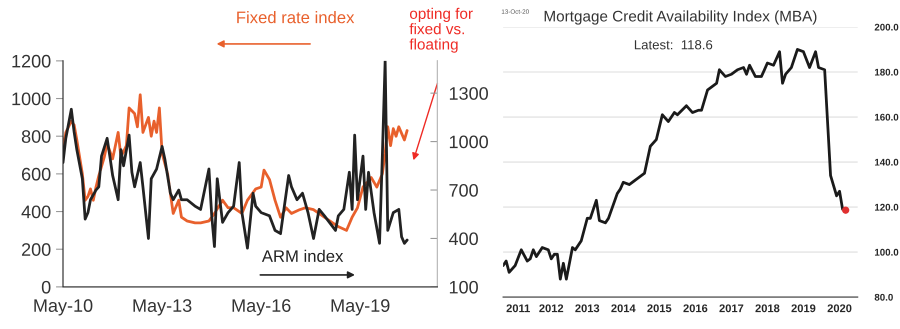 Image resolution: width=900 pixels, height=329 pixels. What do you see at coordinates (295, 17) in the screenshot?
I see `text: Fixed rate index` at bounding box center [295, 17].